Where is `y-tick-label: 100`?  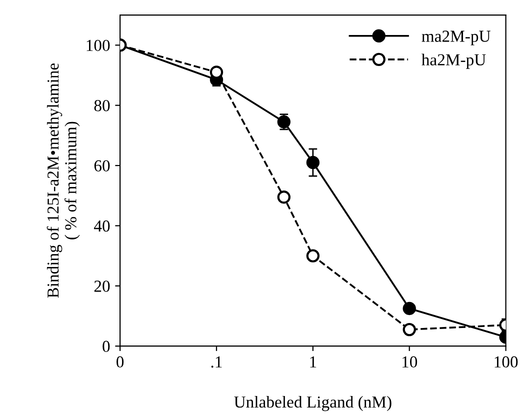
y-tick-label: 100 is located at coordinates (98, 46).